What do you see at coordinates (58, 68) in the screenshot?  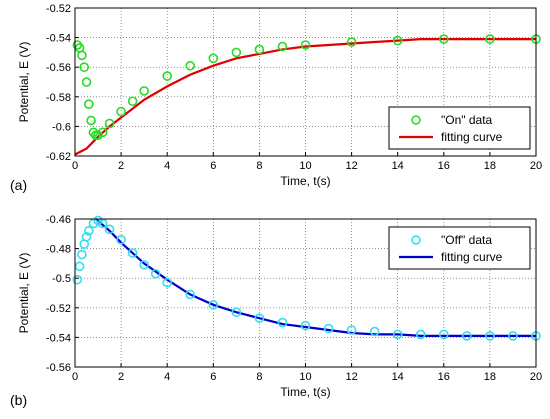 I see `panel-a-y-tick-label: -0.56` at bounding box center [58, 68].